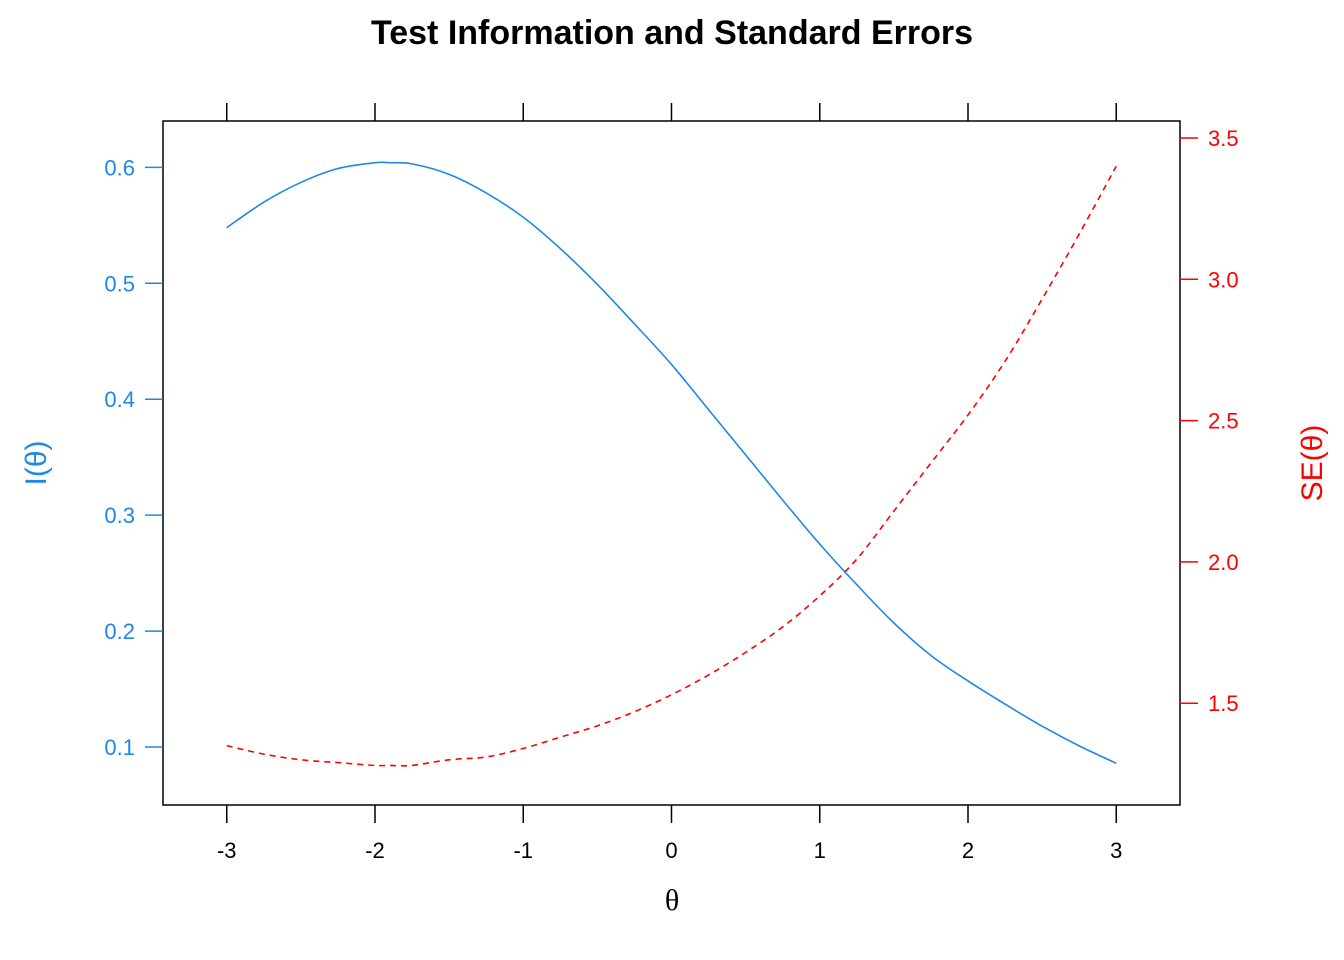 This screenshot has height=960, width=1344. Describe the element at coordinates (119, 283) in the screenshot. I see `y-left-tick-label: 0.5` at that location.